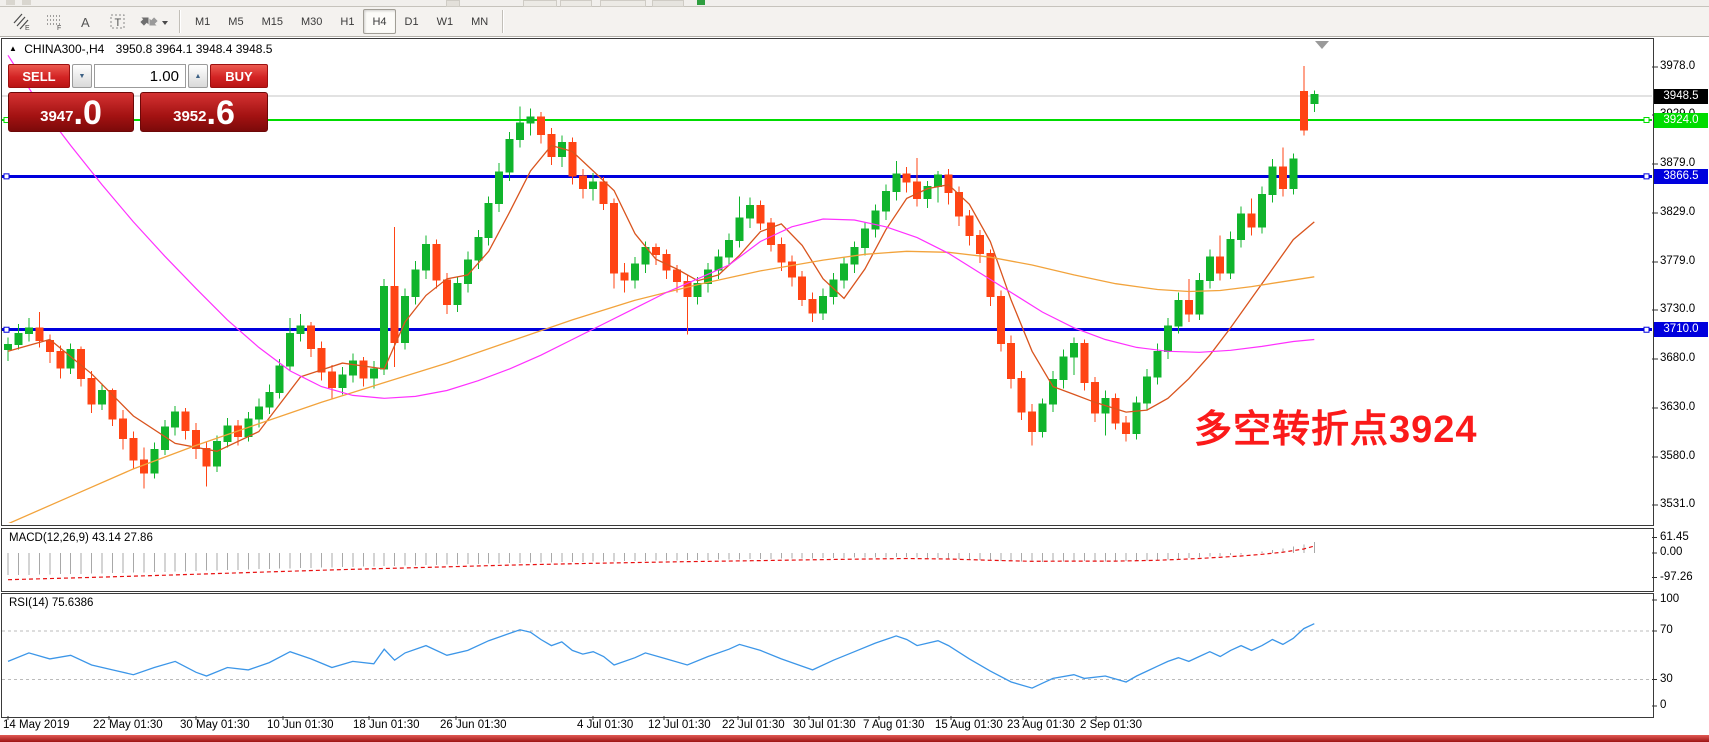  I want to click on bottom-red-bar, so click(854, 738).